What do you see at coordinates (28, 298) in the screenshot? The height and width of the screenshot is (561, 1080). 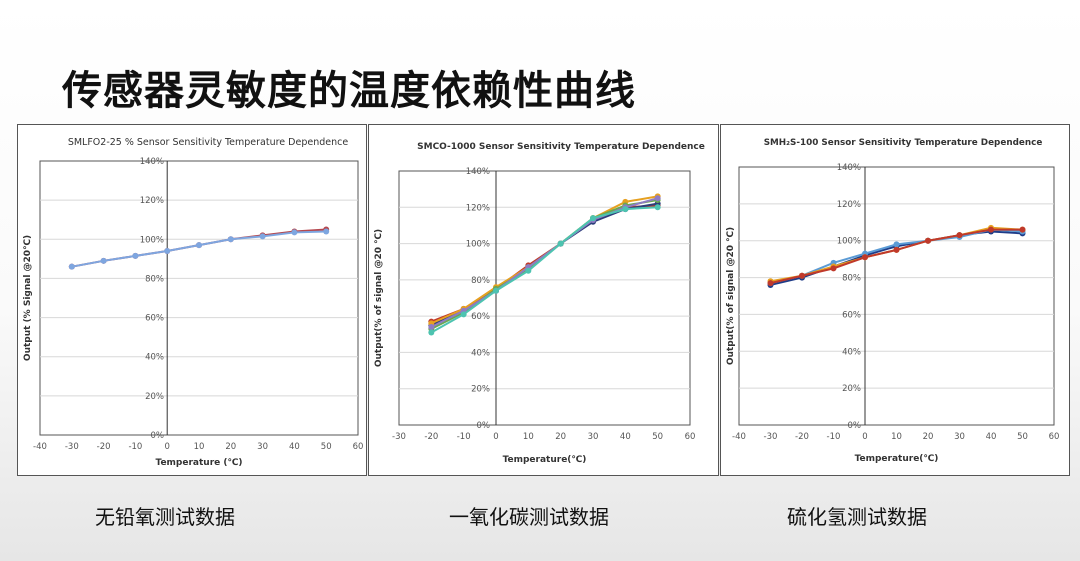 I see `y-axis-label: Output (% Signal @20℃)` at bounding box center [28, 298].